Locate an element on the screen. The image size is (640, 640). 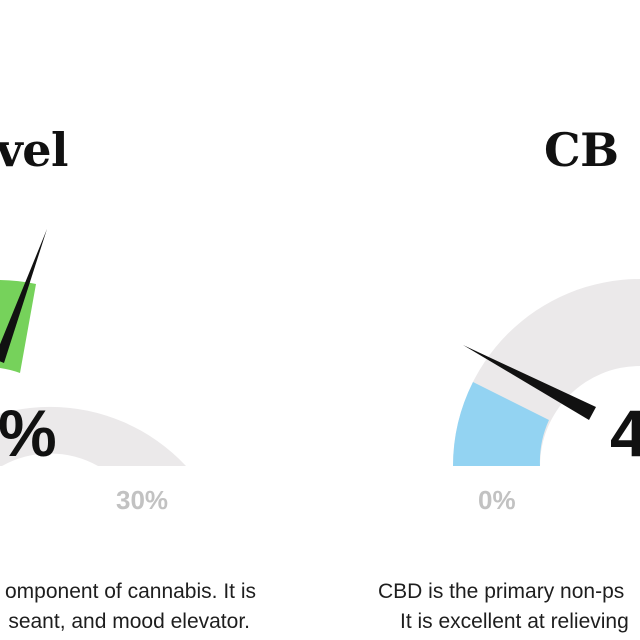
cbd-description-line-1: CBD is the primary non-ps is located at coordinates (501, 591).